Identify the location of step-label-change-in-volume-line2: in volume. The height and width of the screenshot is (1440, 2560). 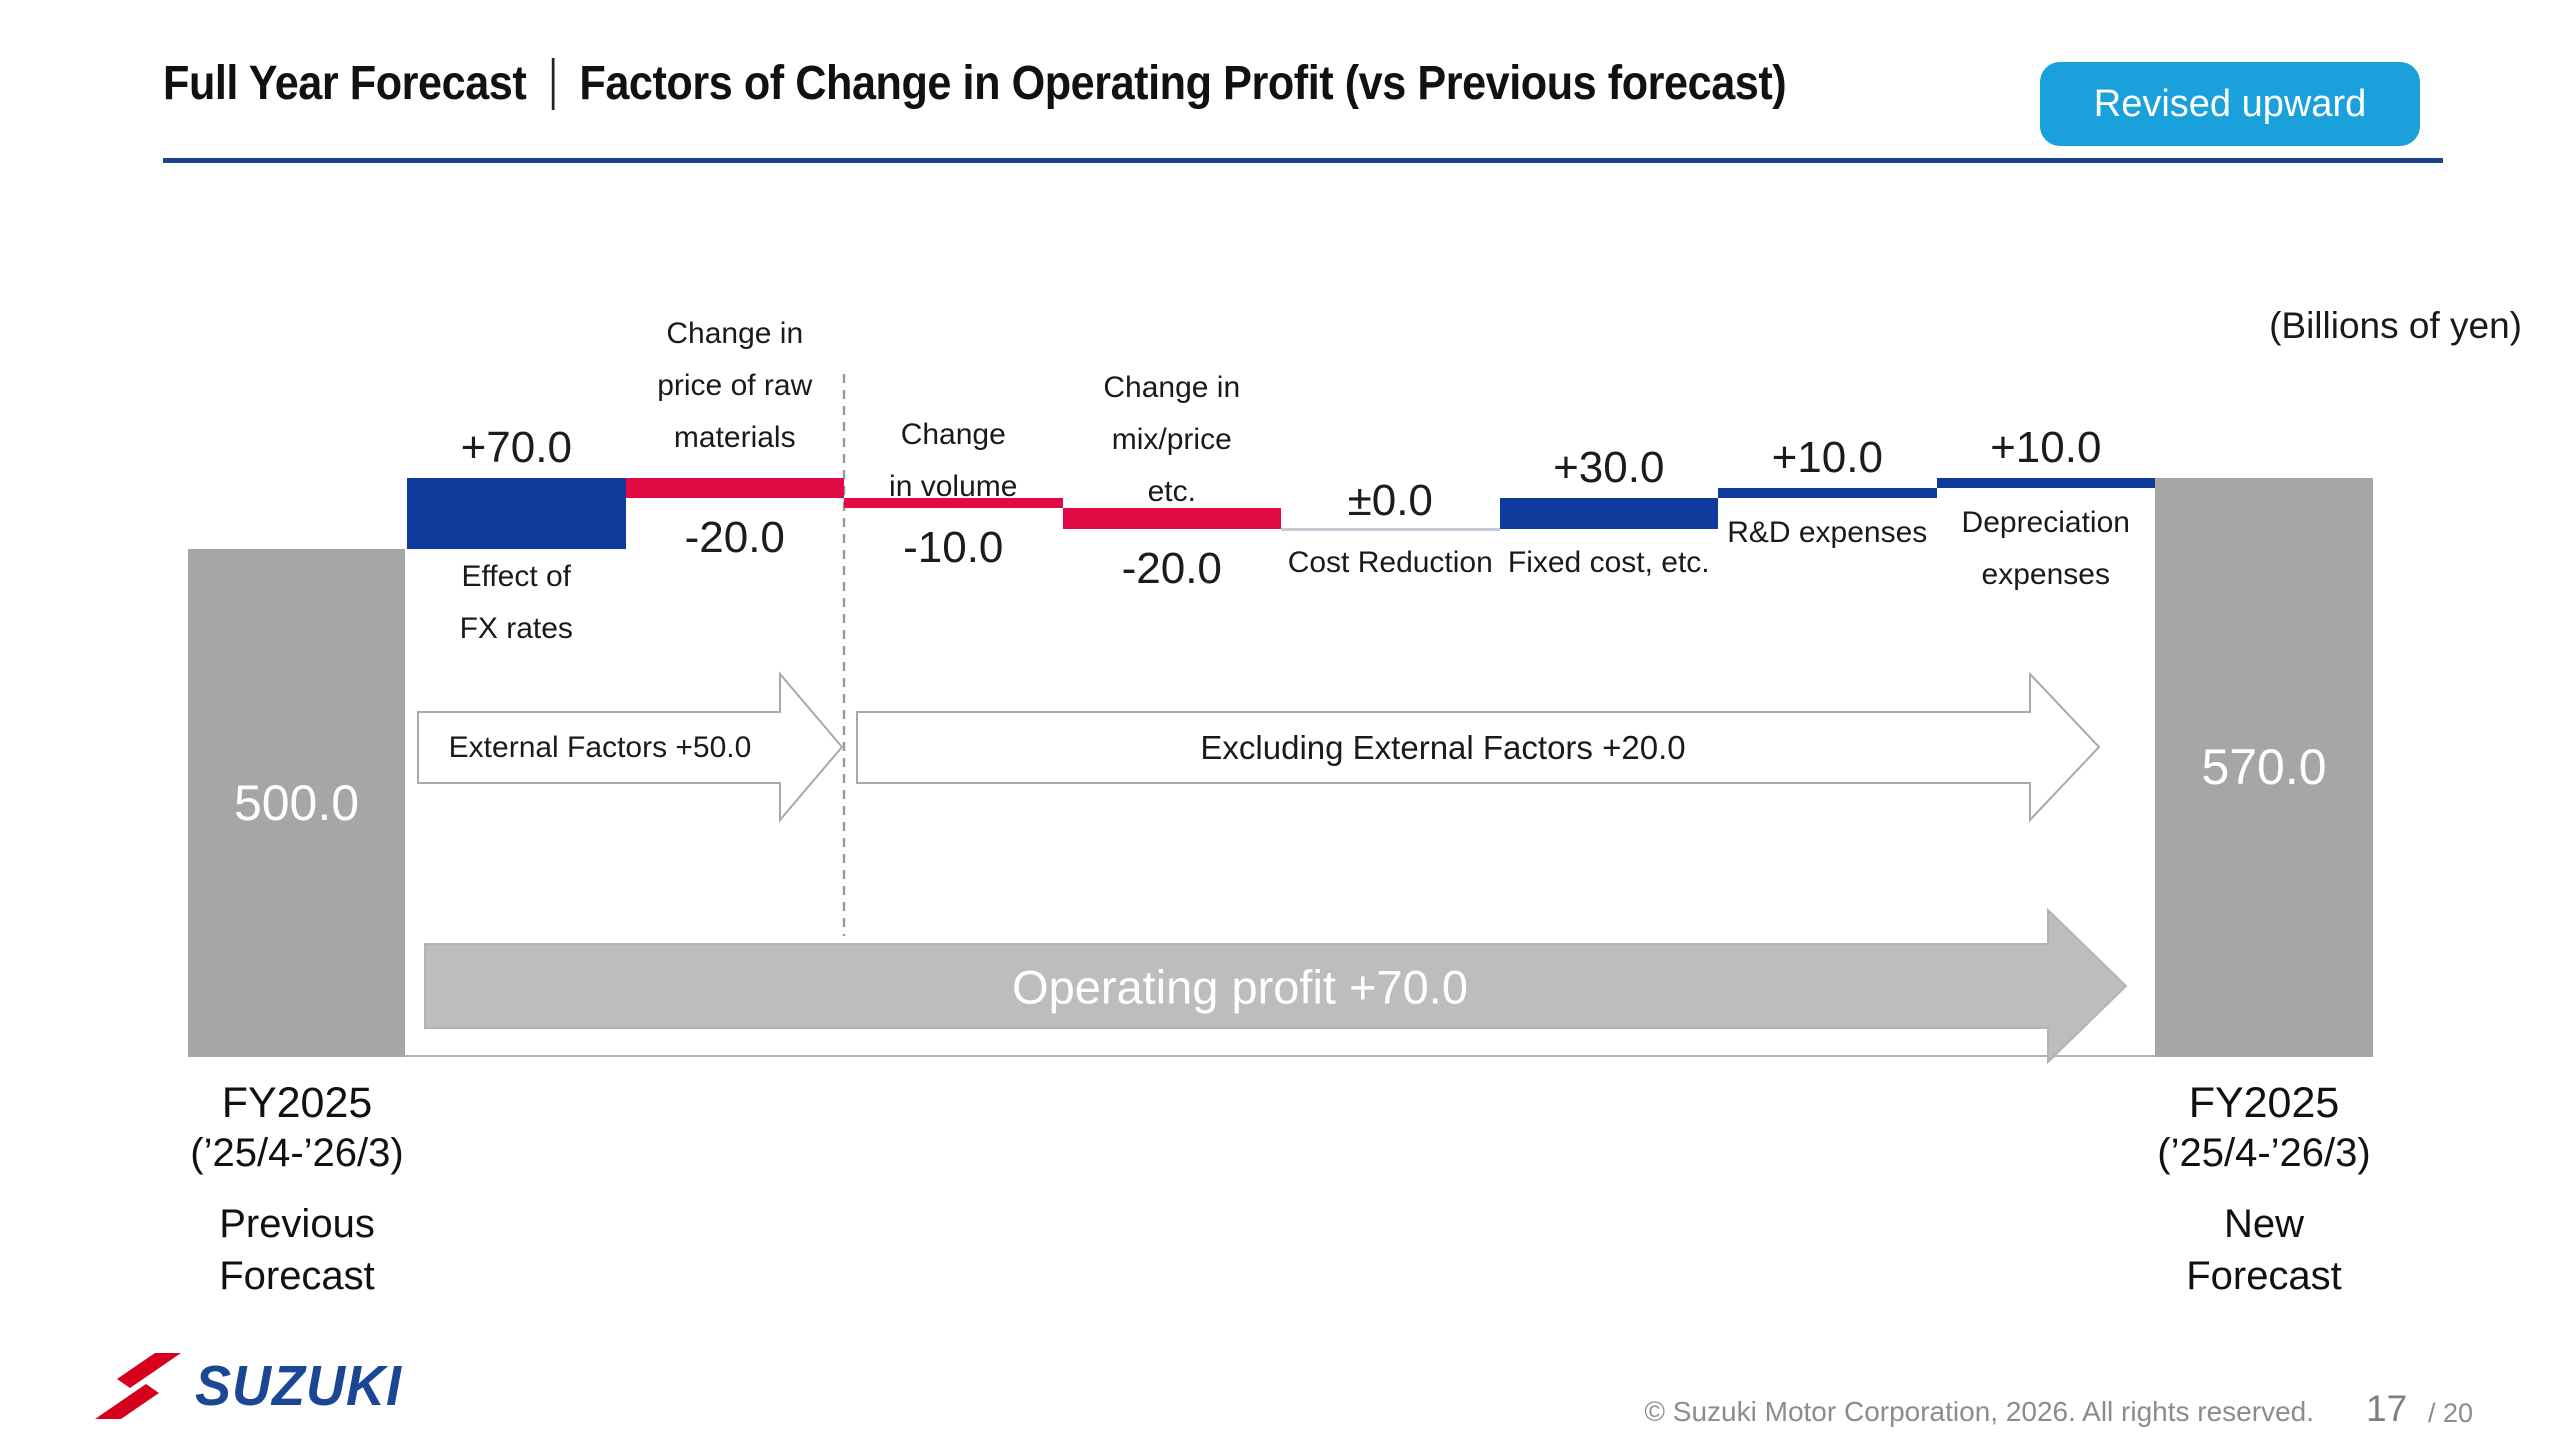
(953, 486).